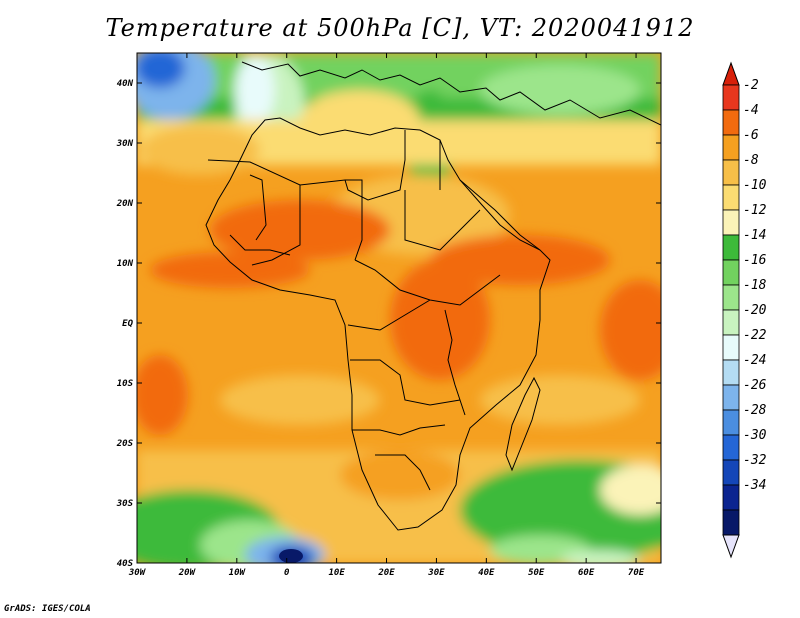 This screenshot has width=800, height=618. I want to click on colorbar-label: -16, so click(755, 260).